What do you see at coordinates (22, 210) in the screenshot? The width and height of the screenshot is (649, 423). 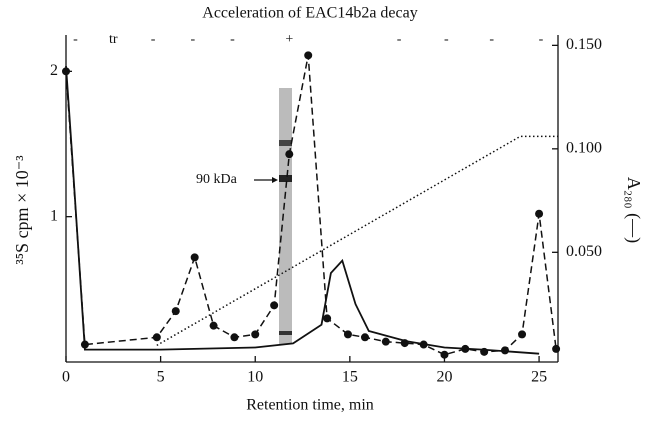 I see `y-axis-label: ³⁵S cpm × 10⁻³` at bounding box center [22, 210].